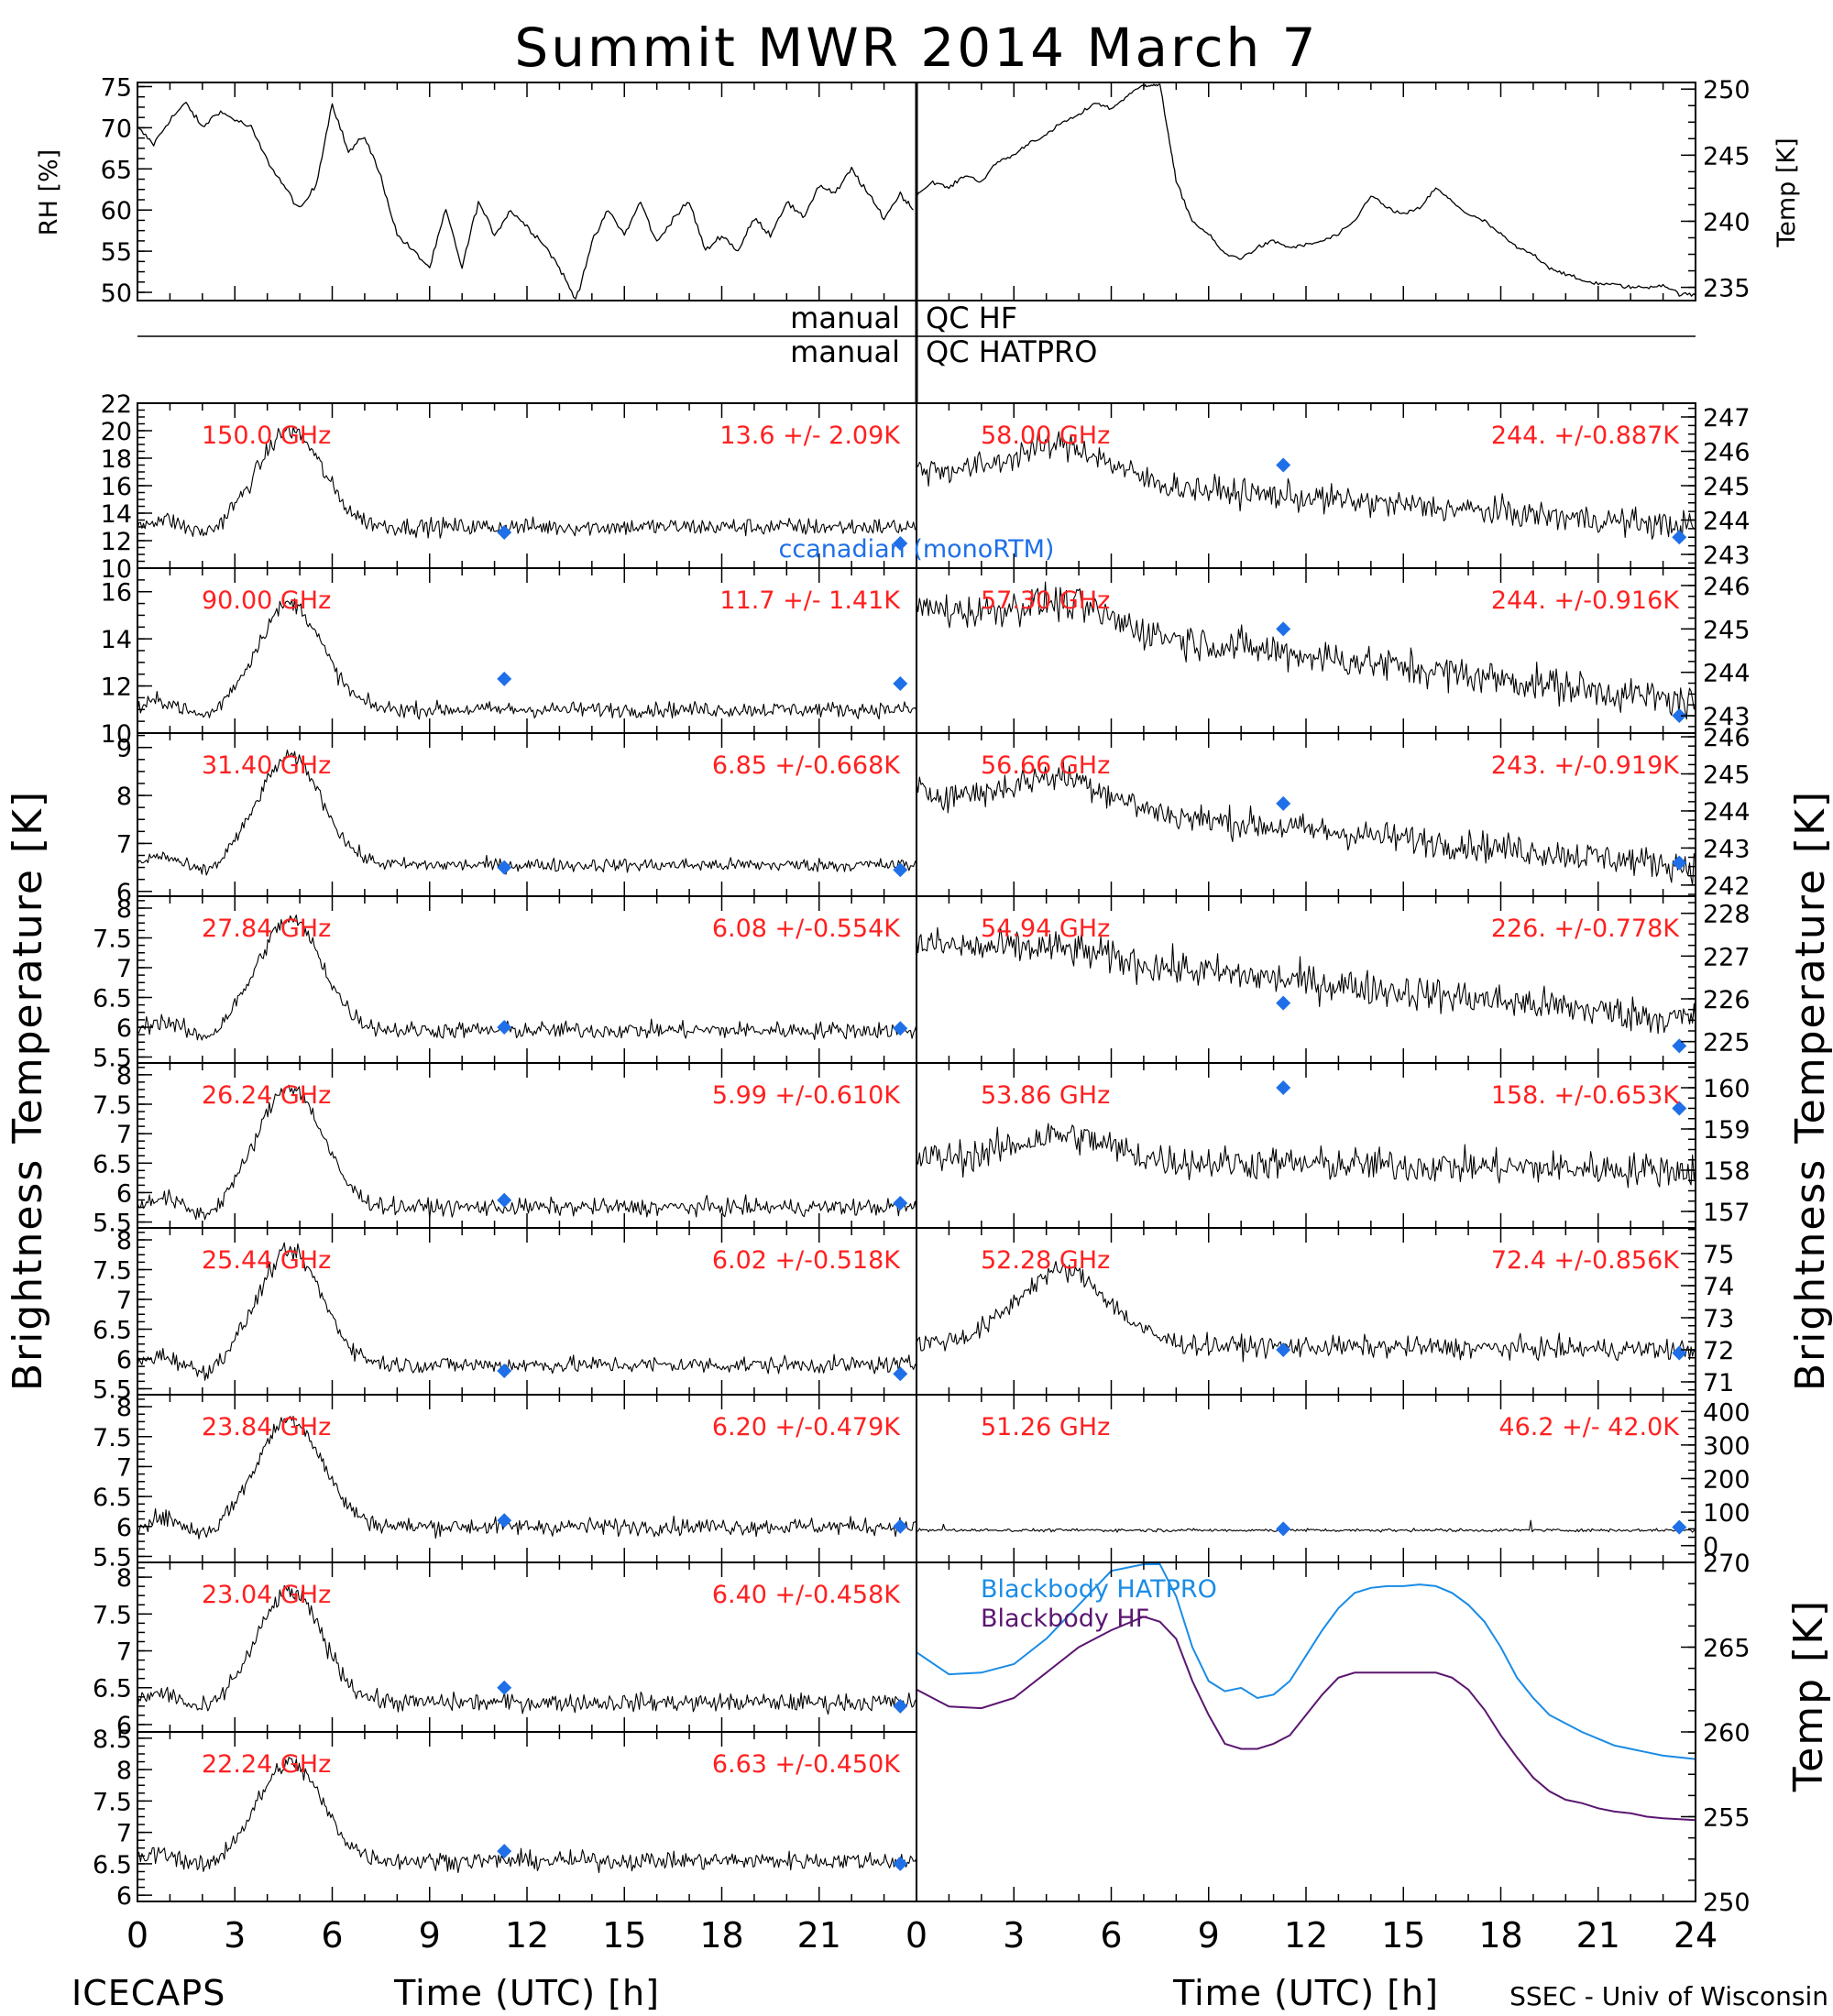 Image resolution: width=1833 pixels, height=2016 pixels. What do you see at coordinates (1718, 1383) in the screenshot?
I see `right-channel-5-ytick-label: 71` at bounding box center [1718, 1383].